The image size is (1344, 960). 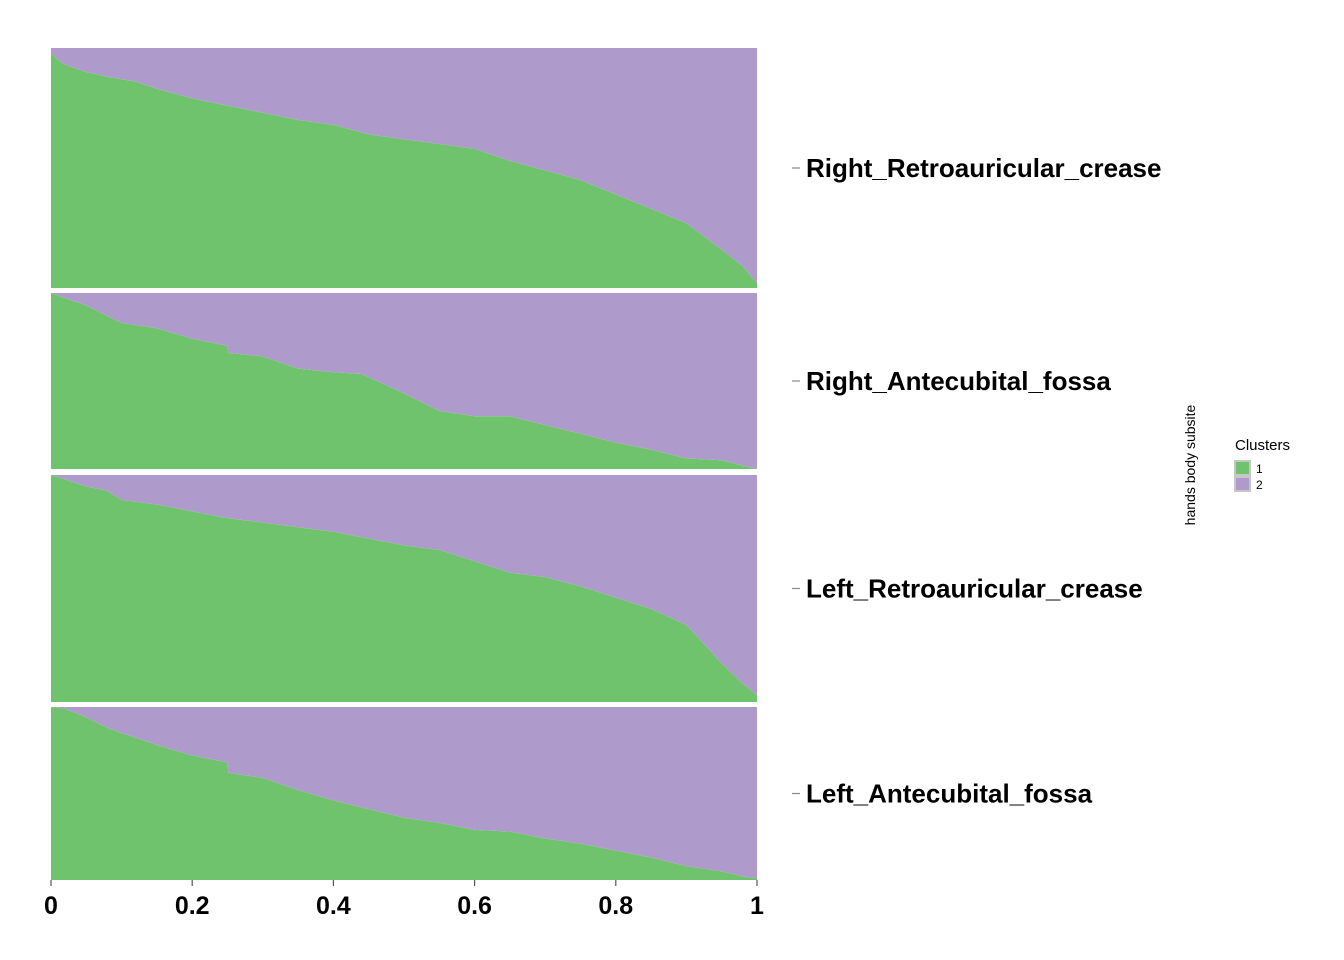 I want to click on x-tick-label: 0.8, so click(x=615, y=906).